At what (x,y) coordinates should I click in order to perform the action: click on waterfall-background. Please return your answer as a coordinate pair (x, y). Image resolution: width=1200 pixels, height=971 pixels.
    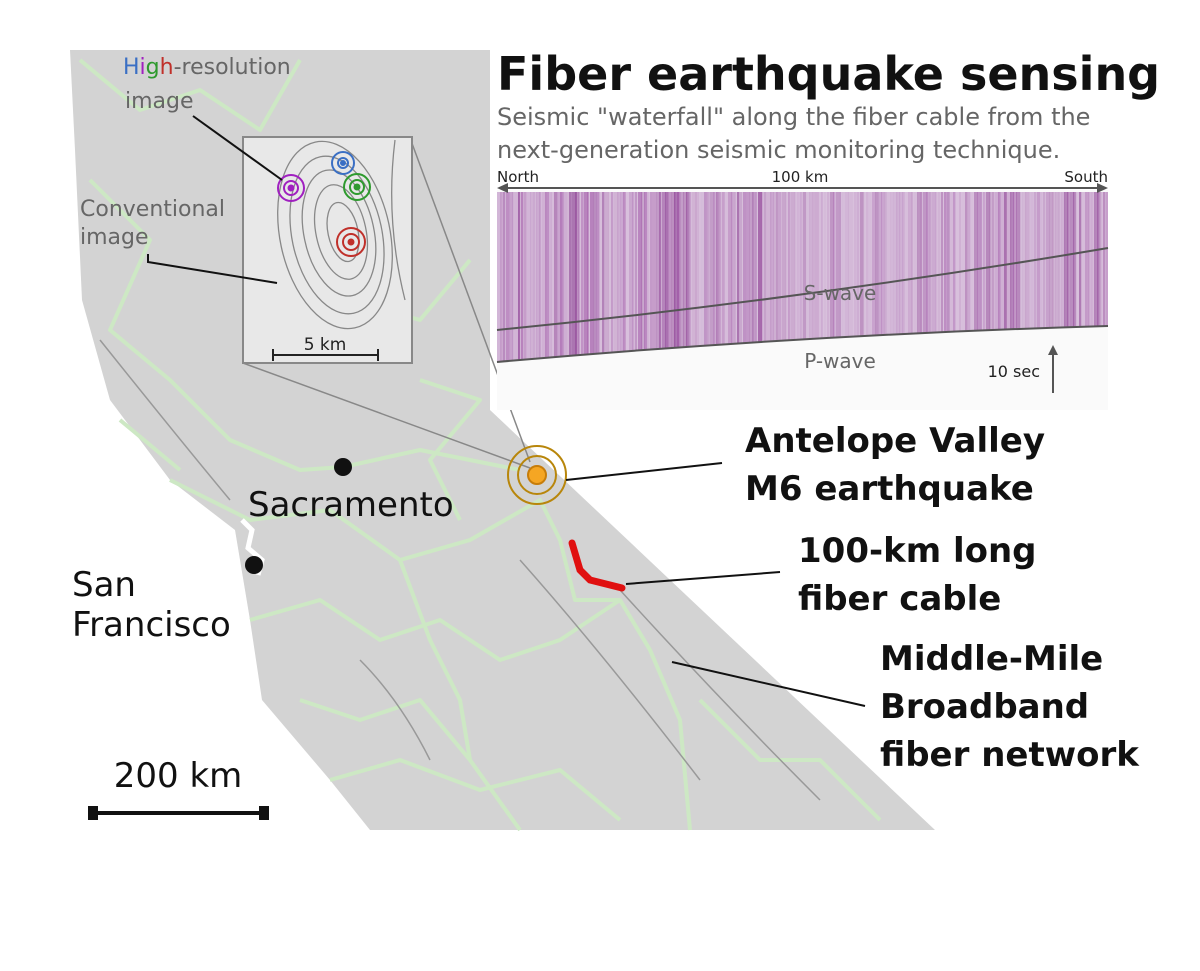
    Looking at the image, I should click on (802, 300).